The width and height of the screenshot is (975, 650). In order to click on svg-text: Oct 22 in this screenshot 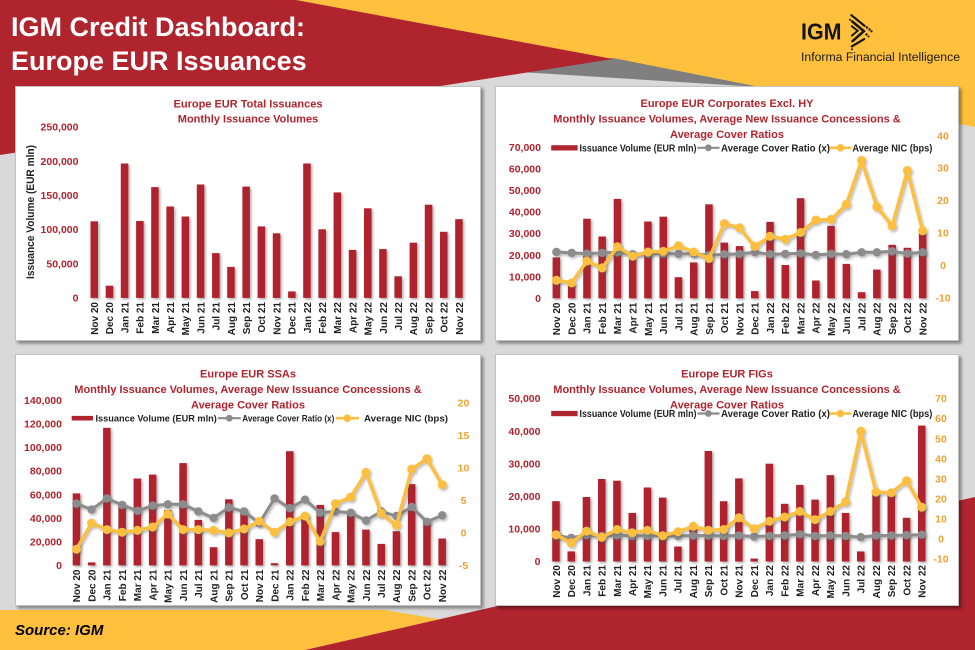, I will do `click(445, 317)`.